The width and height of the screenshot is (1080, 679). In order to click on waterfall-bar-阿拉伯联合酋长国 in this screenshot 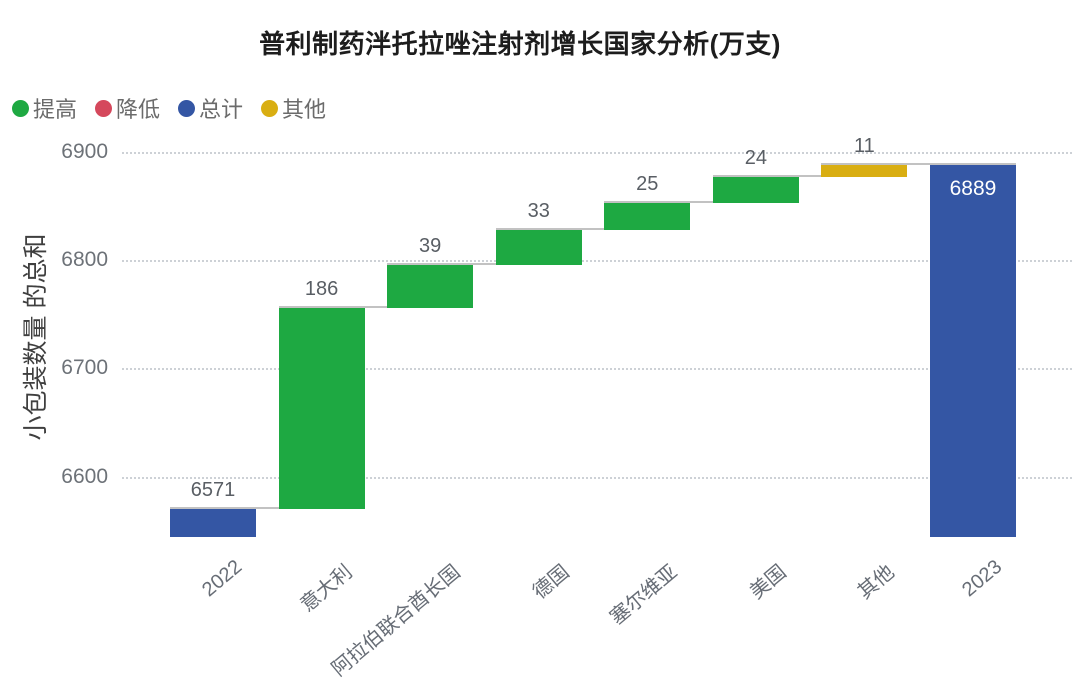, I will do `click(430, 286)`.